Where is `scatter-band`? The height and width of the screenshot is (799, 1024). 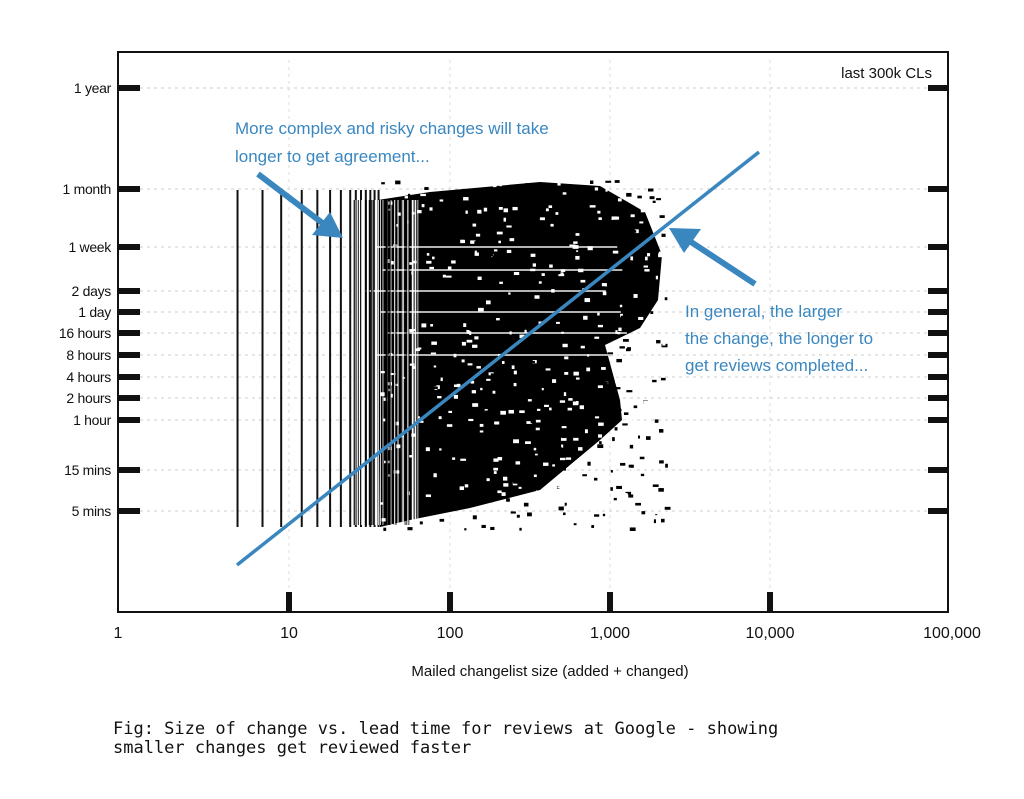
scatter-band is located at coordinates (497, 355).